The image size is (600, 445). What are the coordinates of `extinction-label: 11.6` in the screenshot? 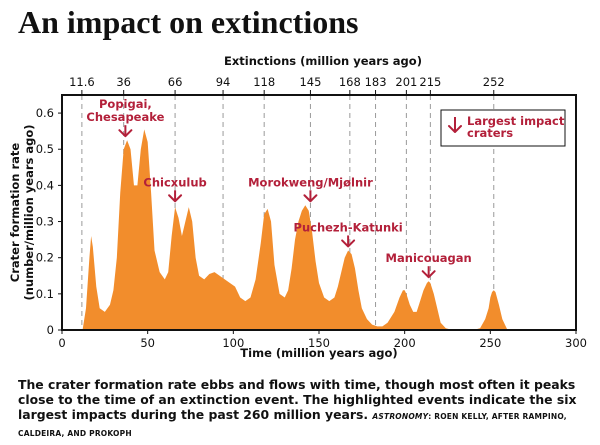 It's located at (82, 82).